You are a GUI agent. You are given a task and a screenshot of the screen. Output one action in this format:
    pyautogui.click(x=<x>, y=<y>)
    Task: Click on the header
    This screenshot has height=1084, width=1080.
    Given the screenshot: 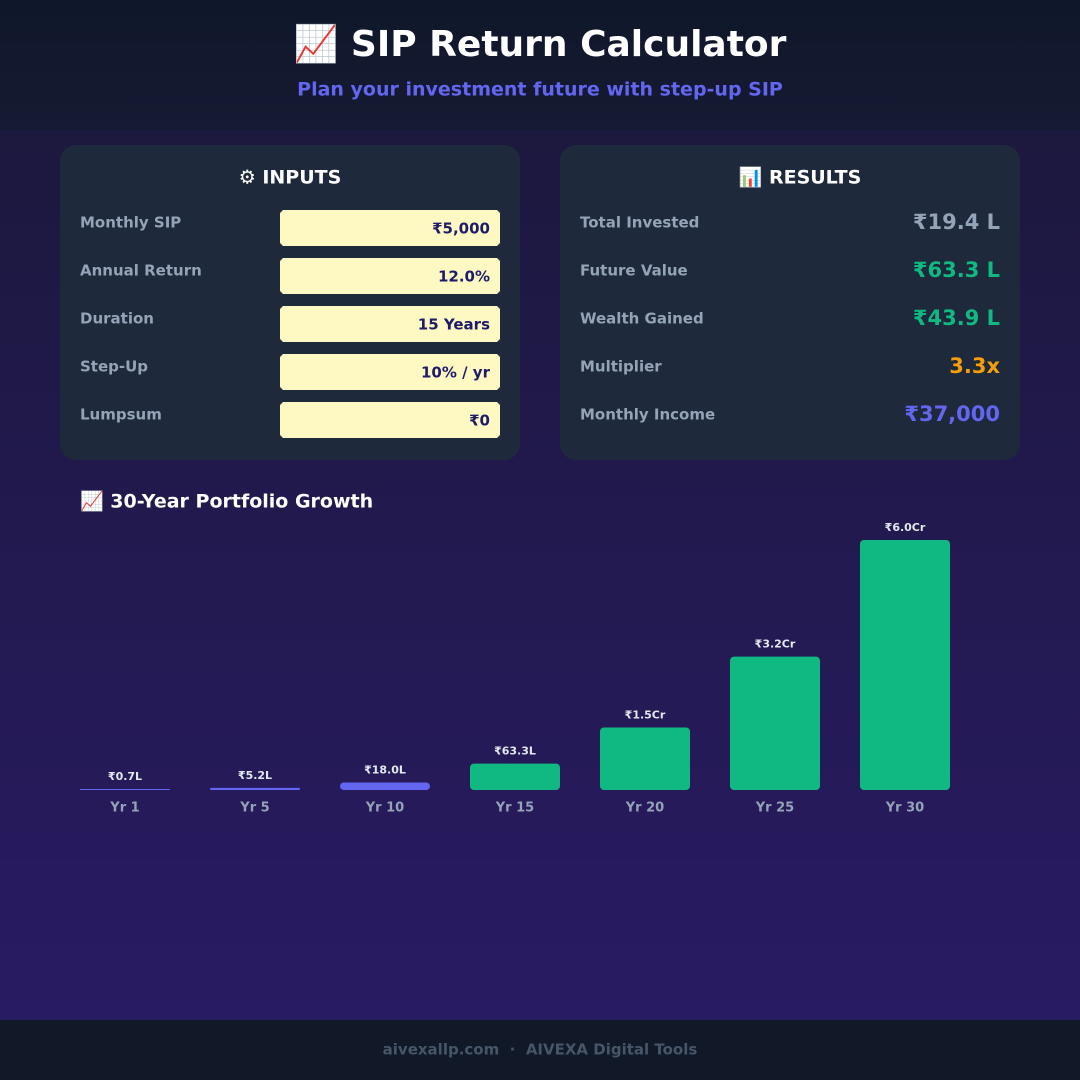 What is the action you would take?
    pyautogui.click(x=540, y=65)
    